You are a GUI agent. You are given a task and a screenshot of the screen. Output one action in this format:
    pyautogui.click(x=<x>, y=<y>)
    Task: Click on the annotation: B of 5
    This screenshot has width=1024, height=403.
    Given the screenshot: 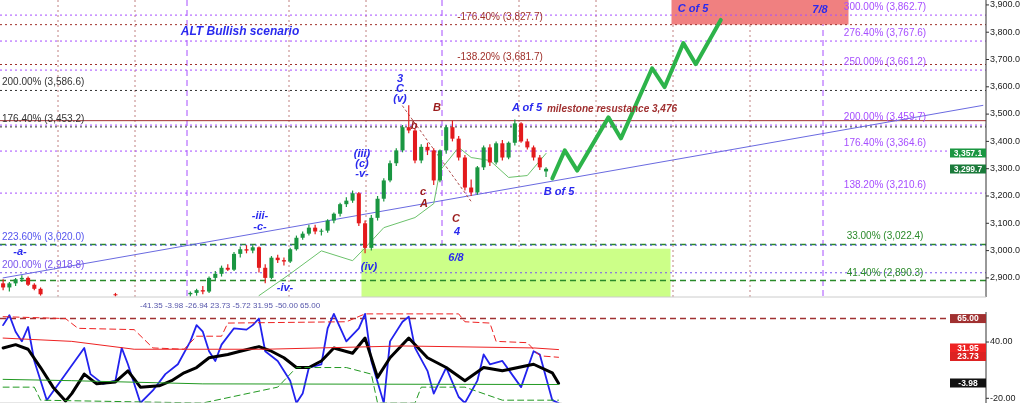 What is the action you would take?
    pyautogui.click(x=559, y=190)
    